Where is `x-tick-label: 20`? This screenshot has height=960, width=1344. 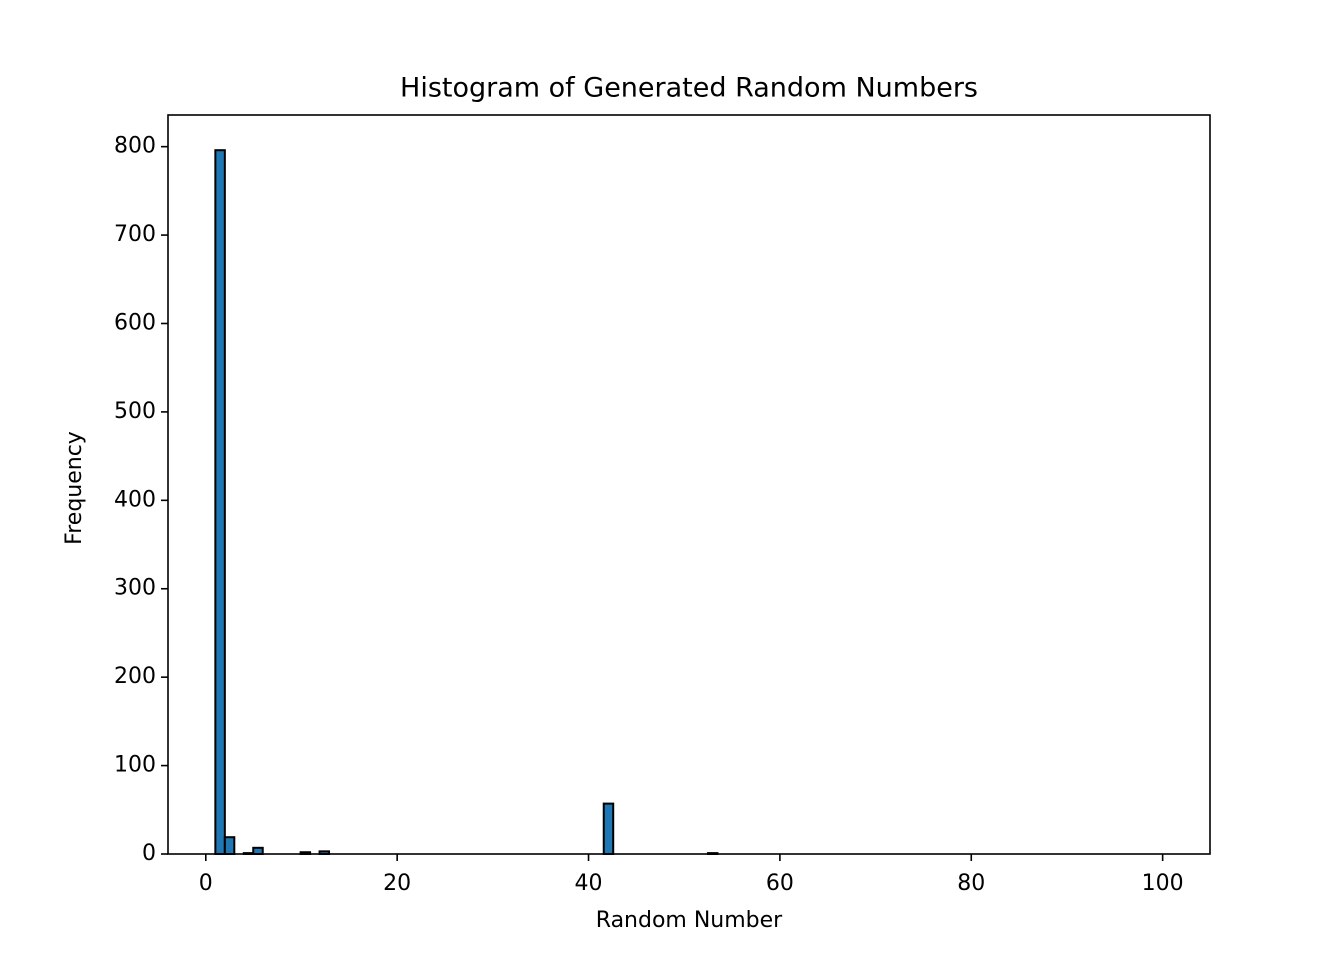 x-tick-label: 20 is located at coordinates (397, 883).